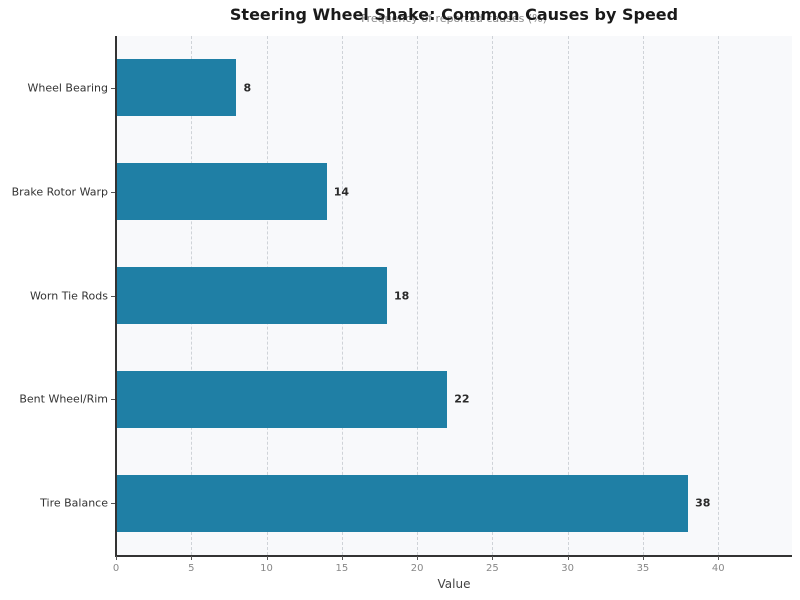 The width and height of the screenshot is (800, 600). Describe the element at coordinates (453, 556) in the screenshot. I see `x-axis-line` at that location.